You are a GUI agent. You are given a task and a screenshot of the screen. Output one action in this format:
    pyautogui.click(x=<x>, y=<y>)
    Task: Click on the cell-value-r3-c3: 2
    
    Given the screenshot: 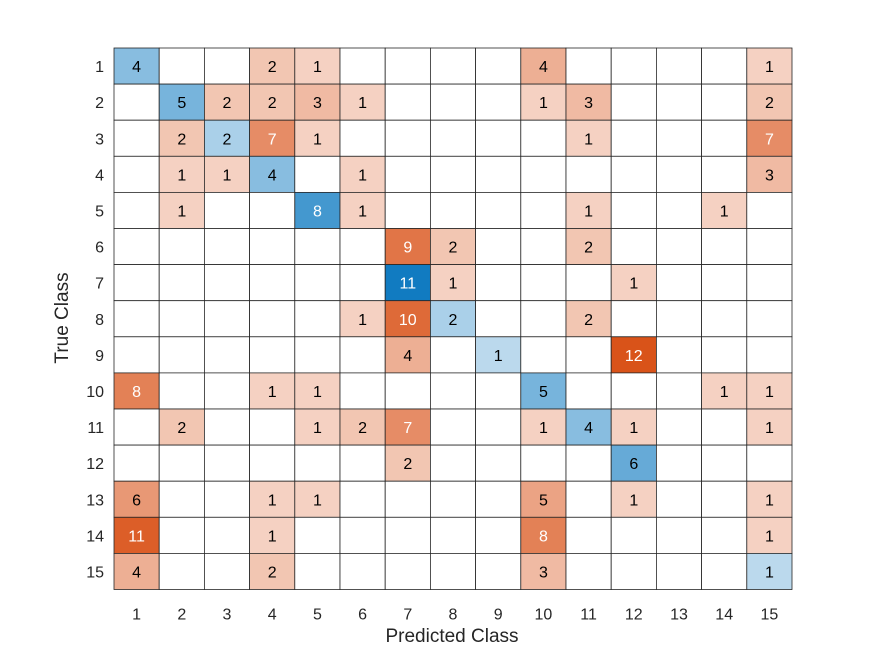 What is the action you would take?
    pyautogui.click(x=227, y=139)
    